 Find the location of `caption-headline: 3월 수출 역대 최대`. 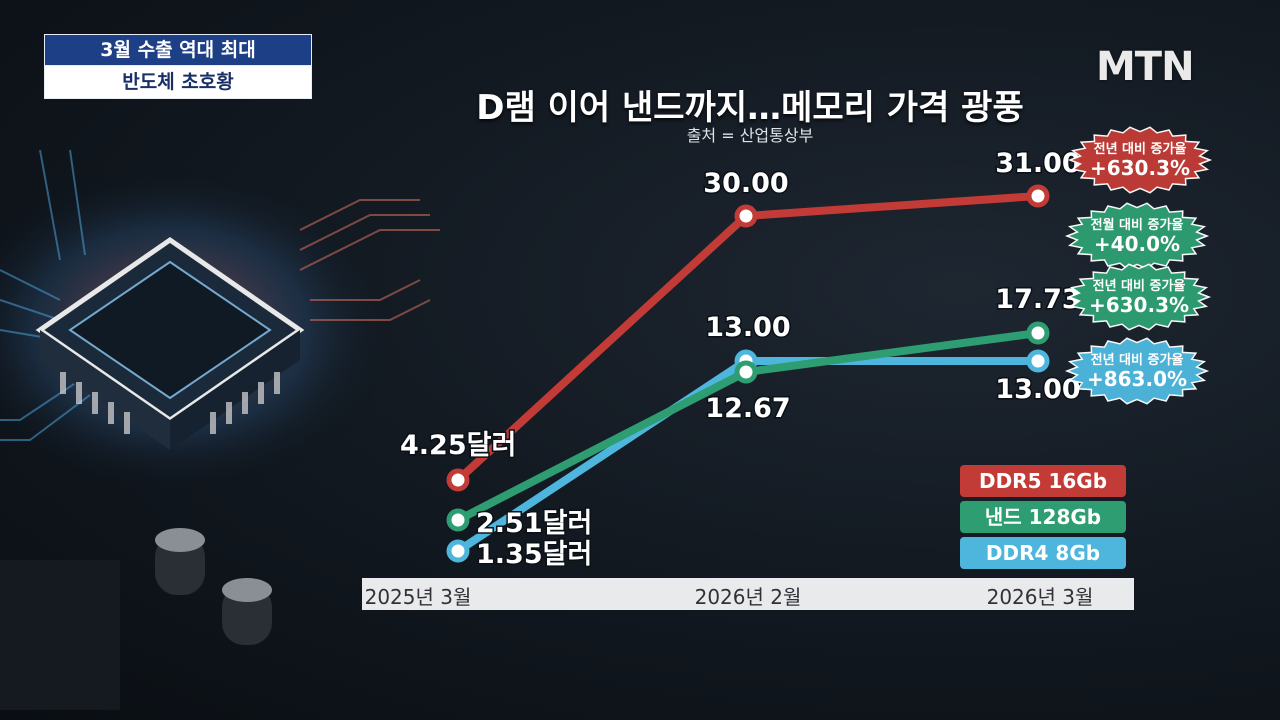

caption-headline: 3월 수출 역대 최대 is located at coordinates (178, 50).